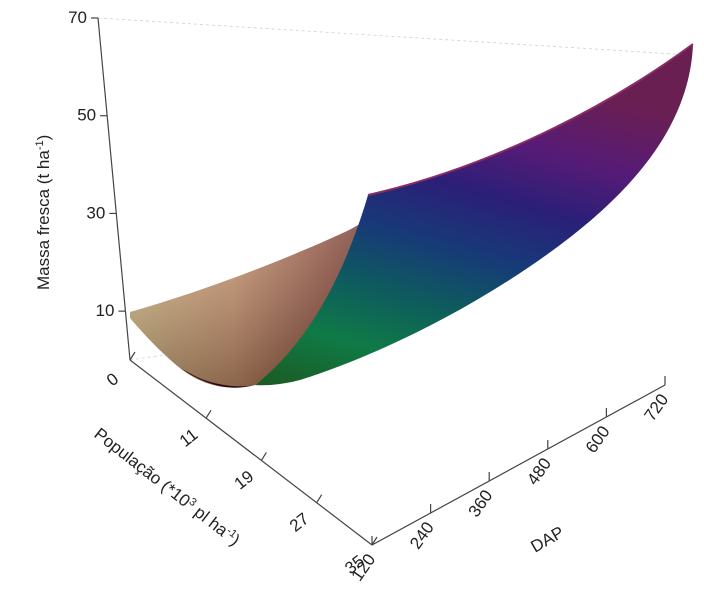 The height and width of the screenshot is (593, 704). Describe the element at coordinates (299, 522) in the screenshot. I see `population-tick-label: 27` at that location.